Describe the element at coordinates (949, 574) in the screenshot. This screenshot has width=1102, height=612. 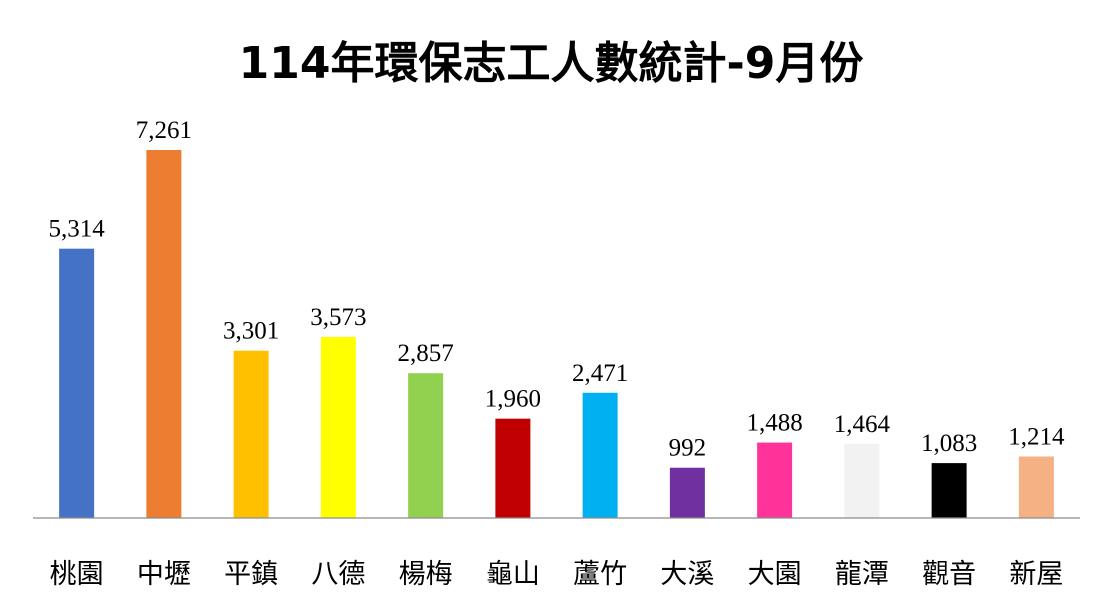
I see `category-label-10: 觀音` at that location.